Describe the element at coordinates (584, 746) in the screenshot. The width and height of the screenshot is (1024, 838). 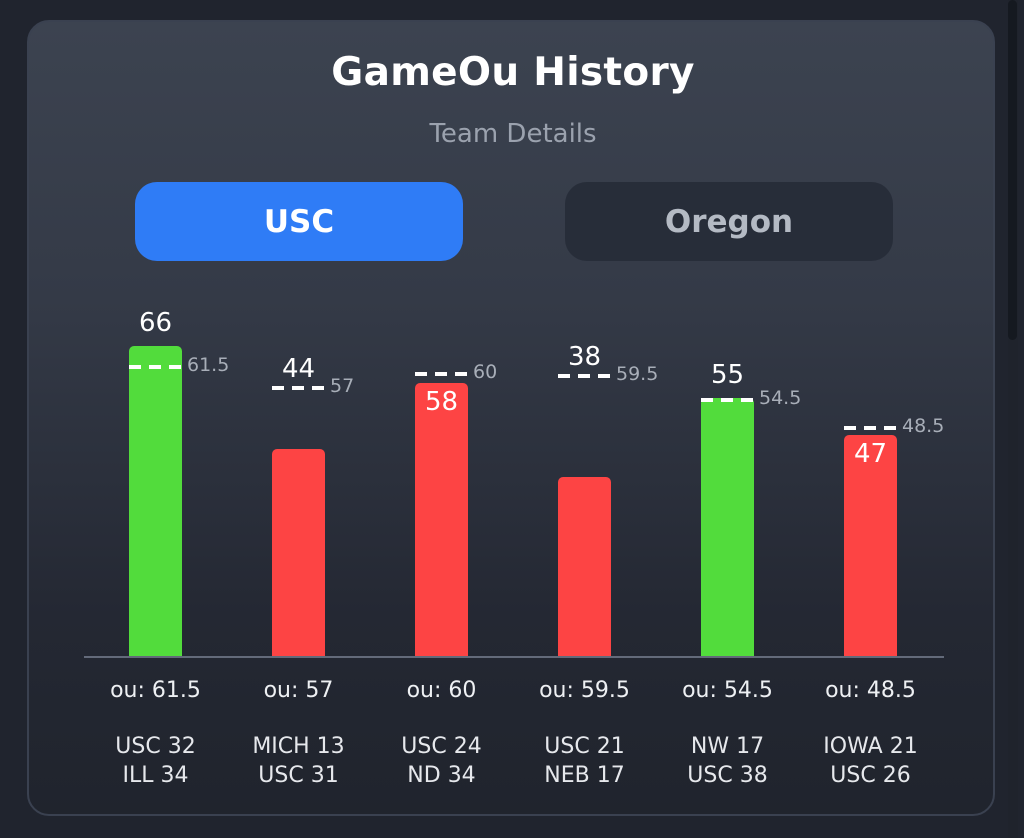
I see `score-line-1: USC 21` at that location.